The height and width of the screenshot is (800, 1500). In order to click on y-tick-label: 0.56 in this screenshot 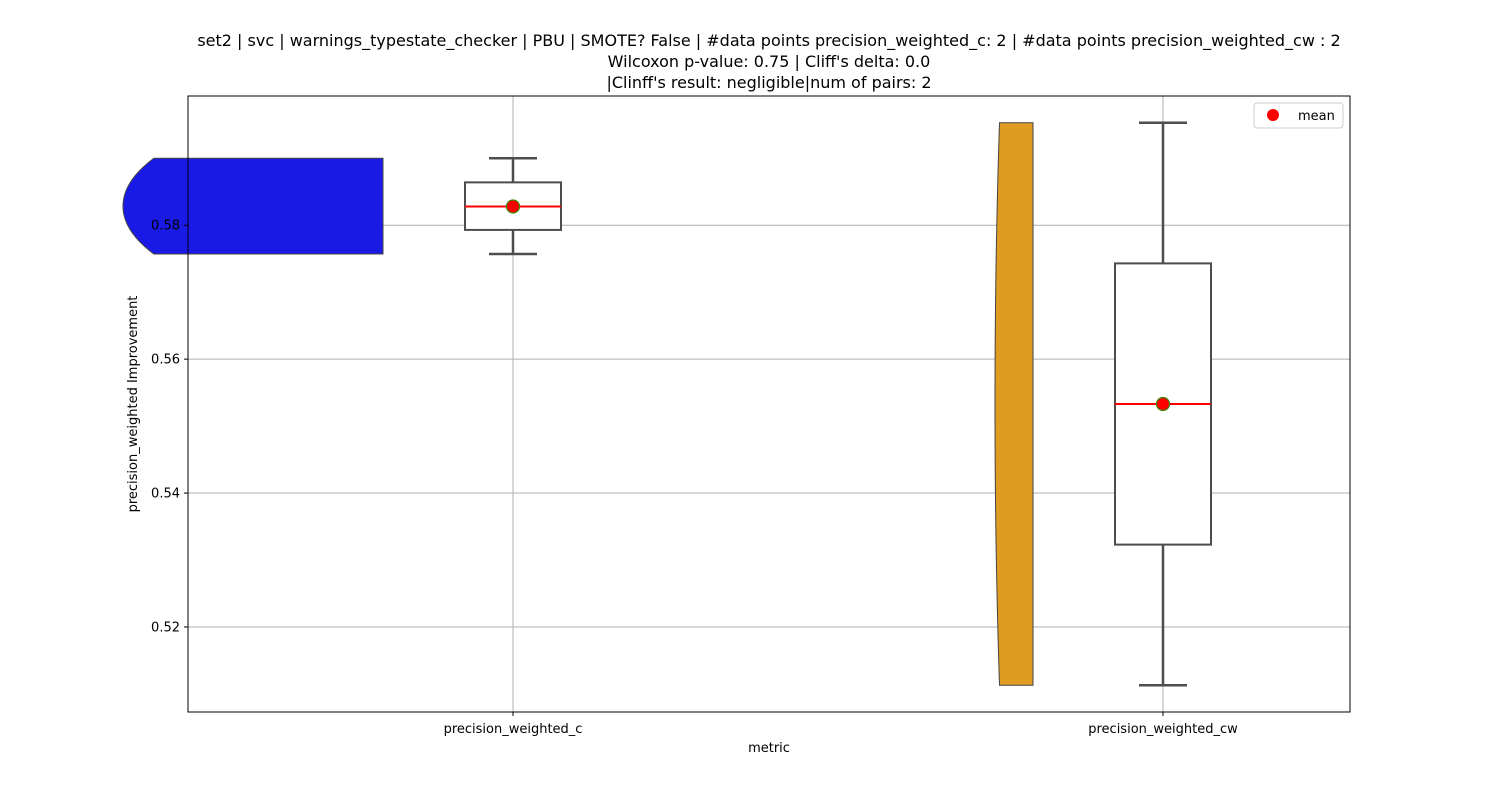, I will do `click(165, 360)`.